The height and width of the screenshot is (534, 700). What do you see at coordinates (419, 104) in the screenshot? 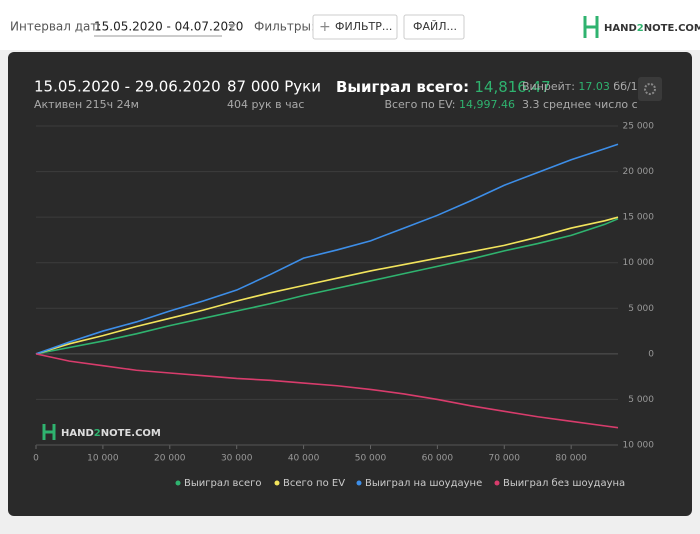
I see `ev-label: Всего по EV:` at bounding box center [419, 104].